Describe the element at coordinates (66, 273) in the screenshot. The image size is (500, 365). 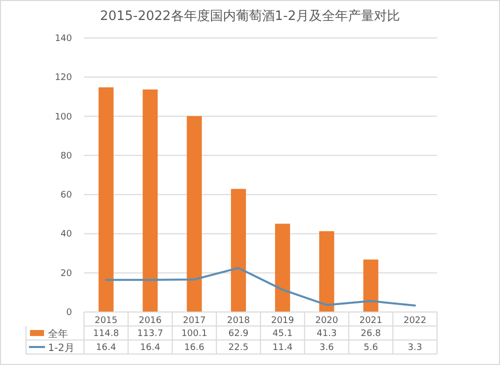
I see `y-tick-label: 20` at that location.